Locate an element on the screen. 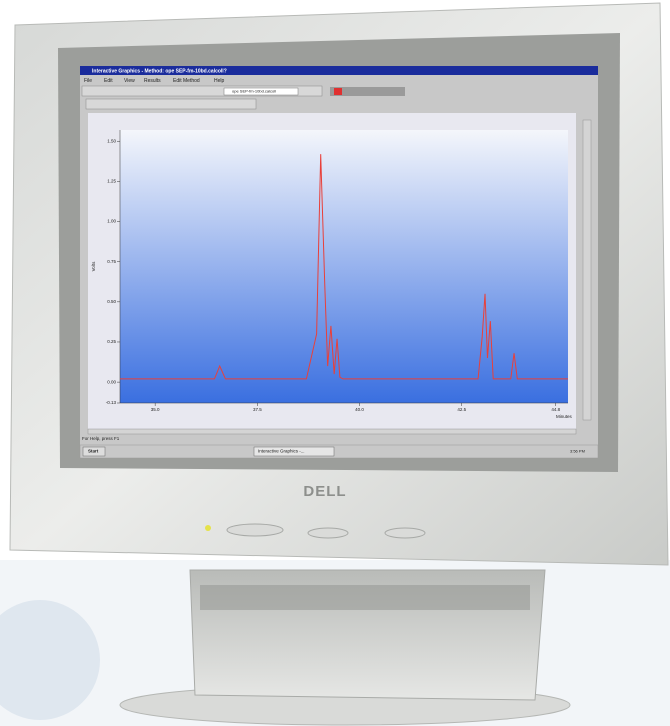 The height and width of the screenshot is (726, 670). stand-vent is located at coordinates (365, 597).